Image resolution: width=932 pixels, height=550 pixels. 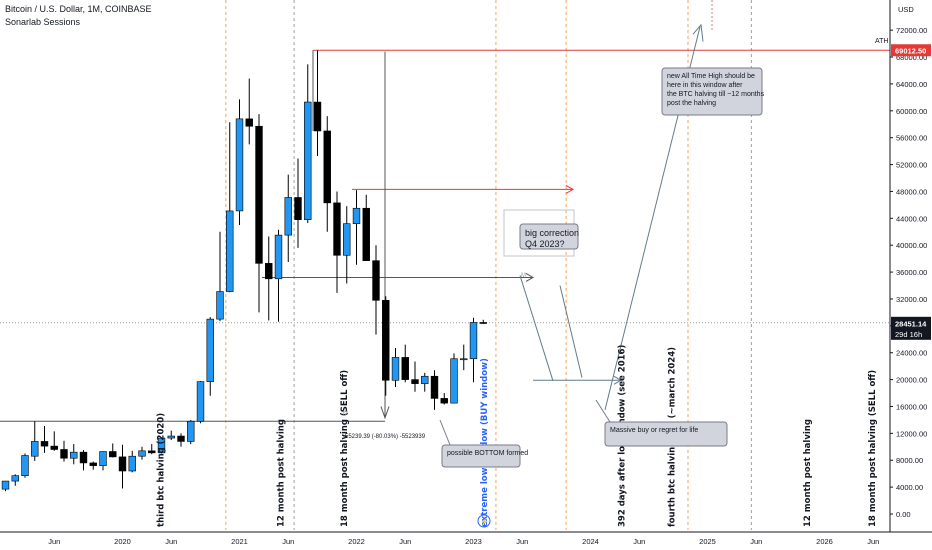 What do you see at coordinates (911, 299) in the screenshot?
I see `y-tick-label: 32000.00` at bounding box center [911, 299].